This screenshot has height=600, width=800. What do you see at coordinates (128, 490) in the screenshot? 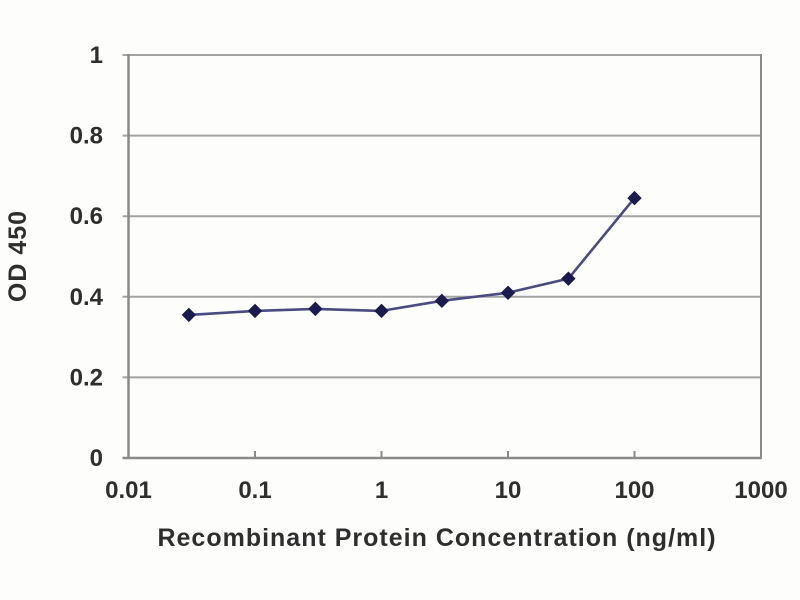
I see `x-tick-label: 0.01` at bounding box center [128, 490].